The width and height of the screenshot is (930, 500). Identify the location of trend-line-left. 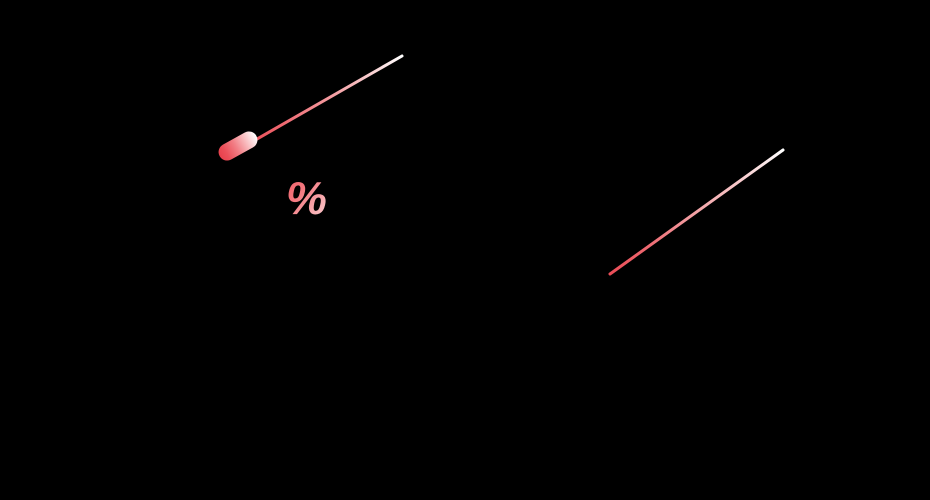
(326, 99).